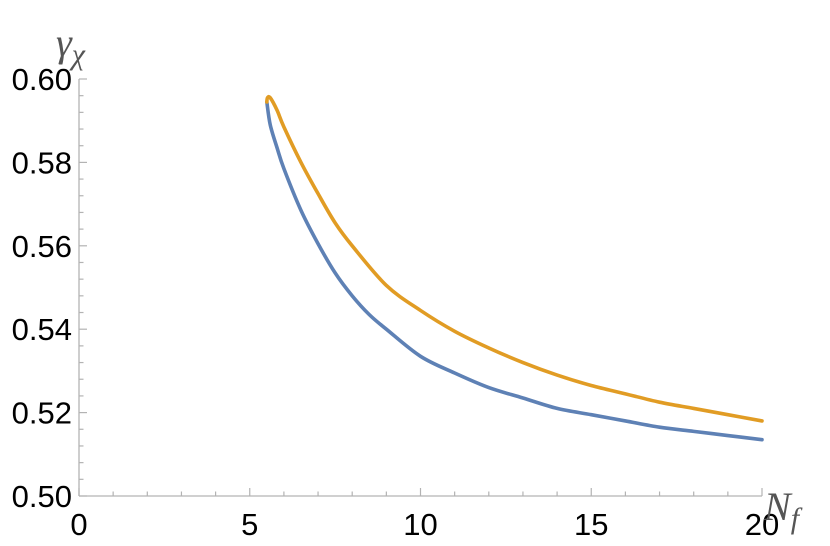 The image size is (830, 546). I want to click on x-tick-label: 10, so click(420, 524).